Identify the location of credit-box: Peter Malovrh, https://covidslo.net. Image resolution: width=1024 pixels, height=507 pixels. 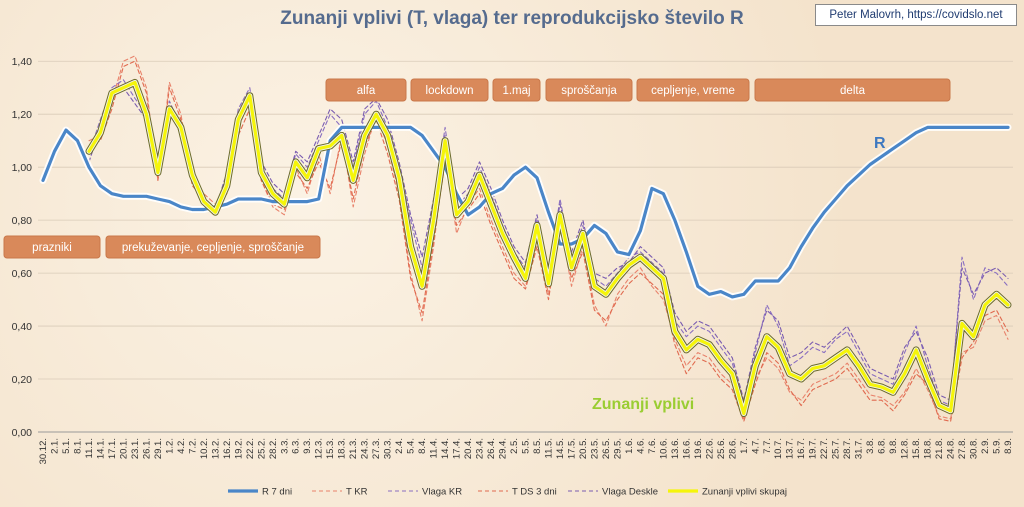
(916, 15).